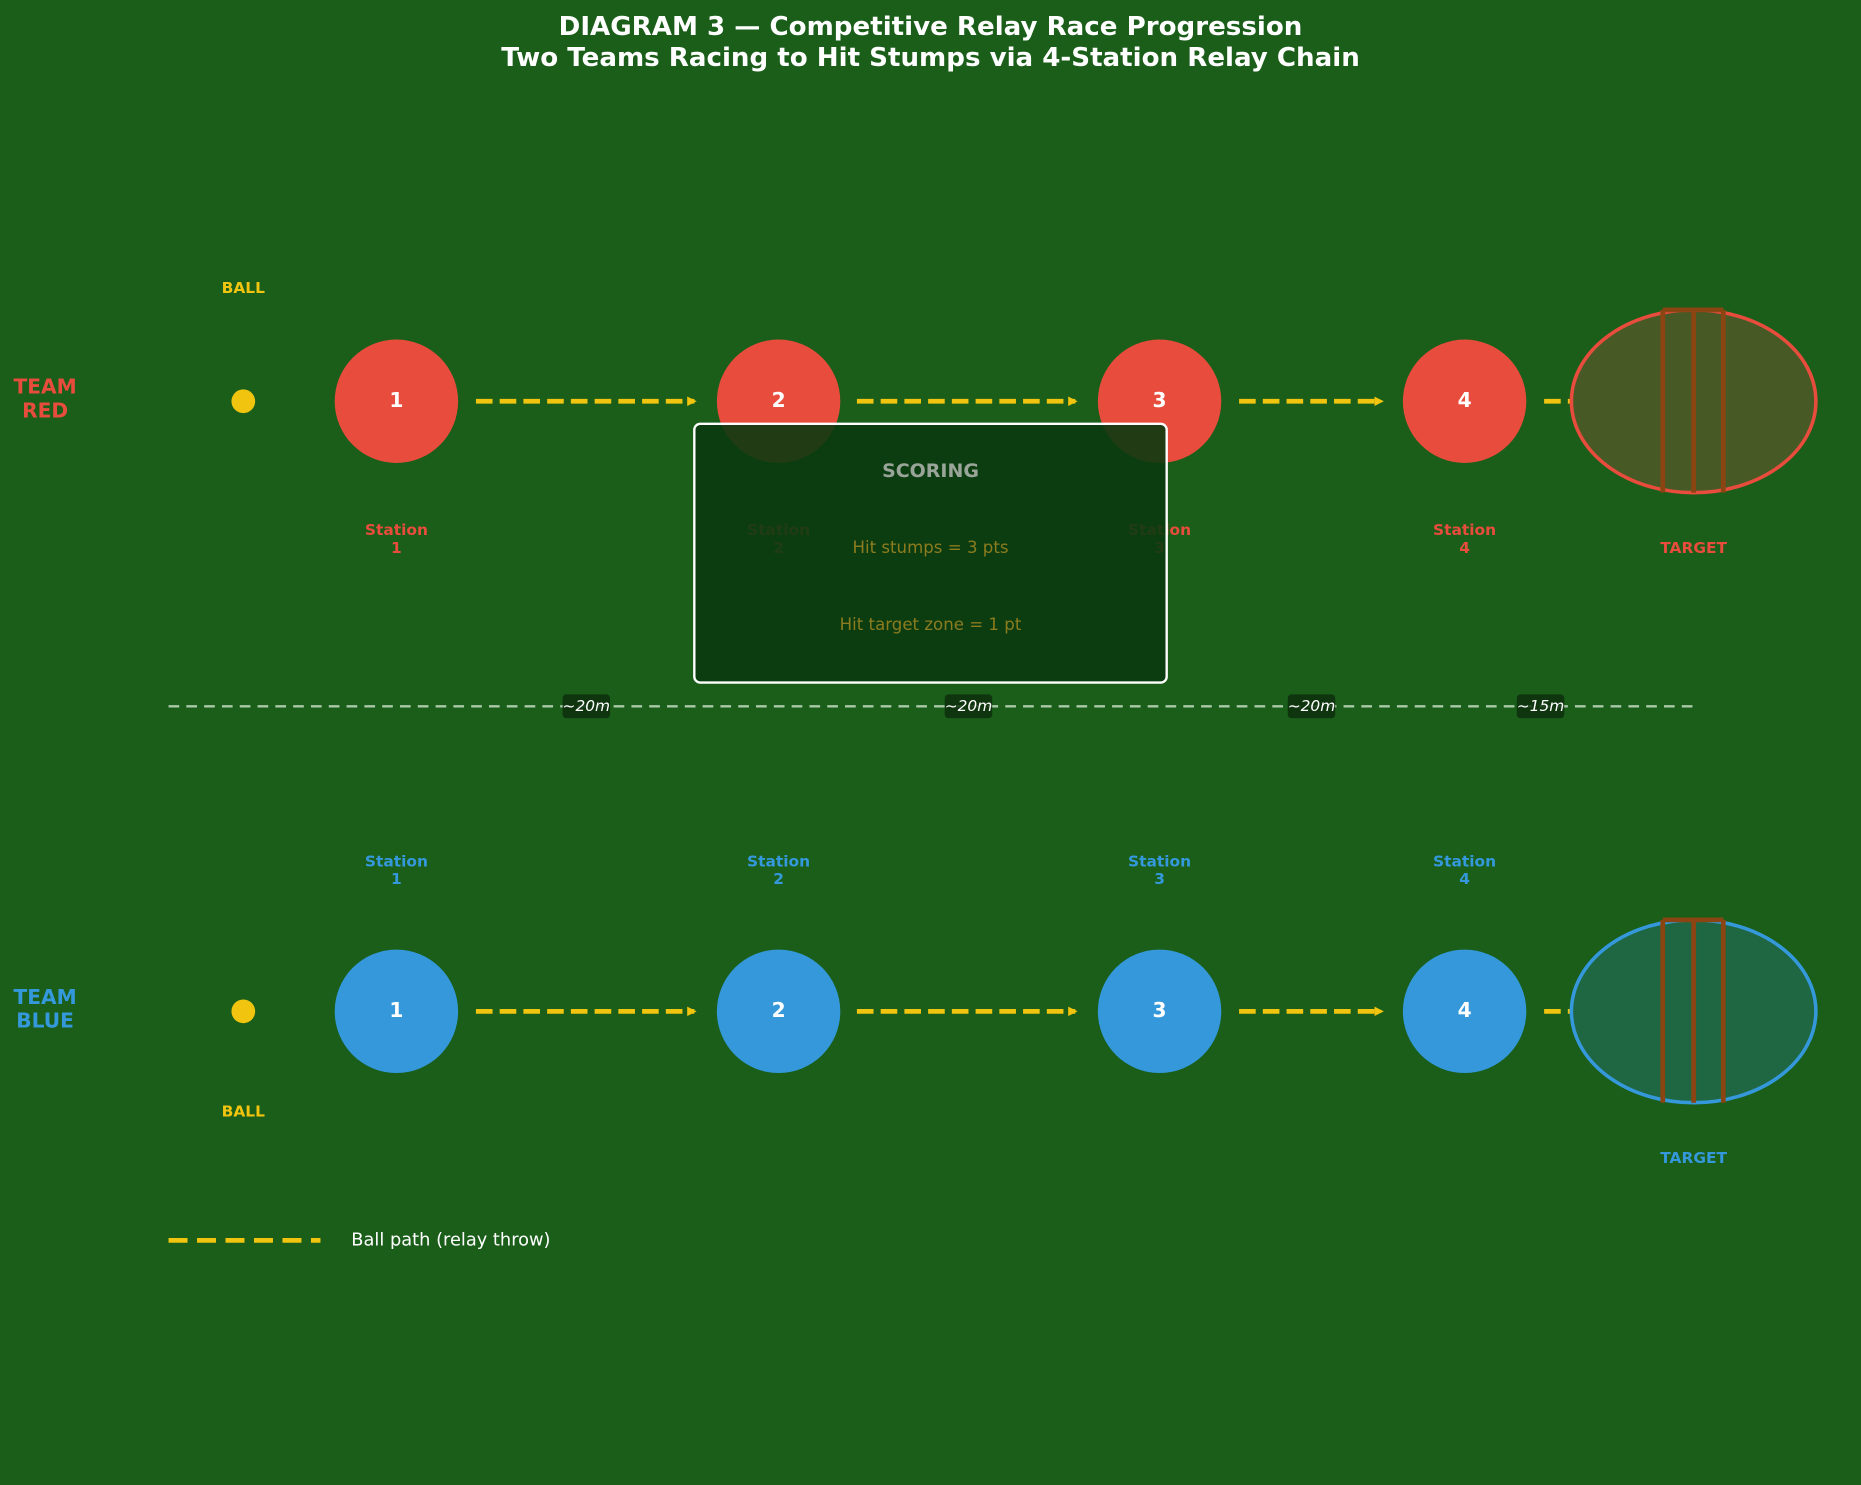 Image resolution: width=1861 pixels, height=1485 pixels. What do you see at coordinates (931, 547) in the screenshot?
I see `scoring-line: Hit stumps = 3 pts` at bounding box center [931, 547].